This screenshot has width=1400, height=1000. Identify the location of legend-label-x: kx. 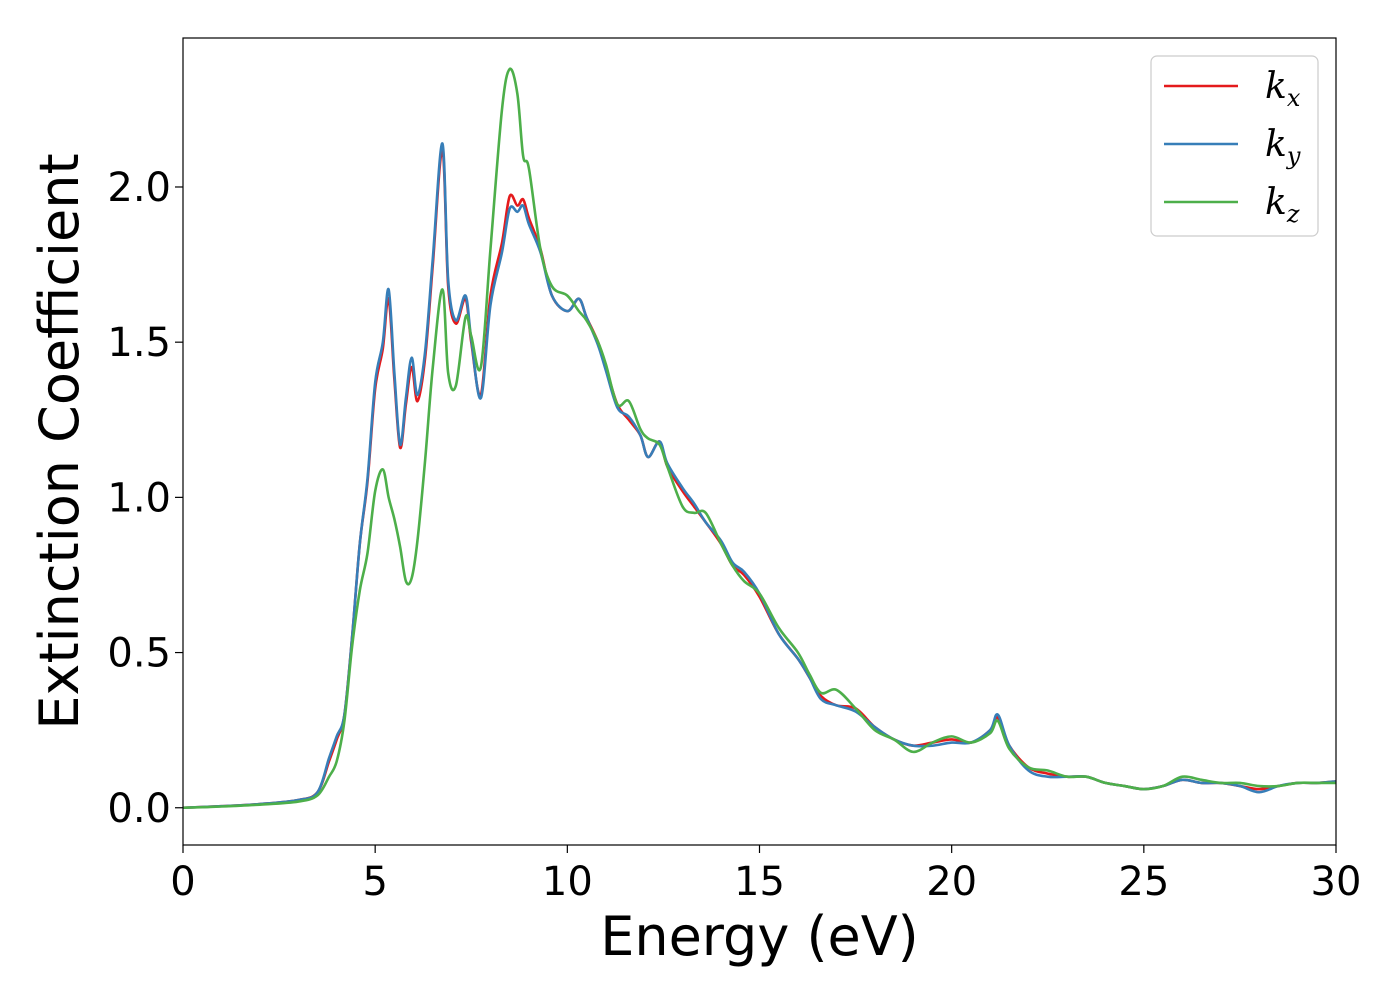
(1283, 89).